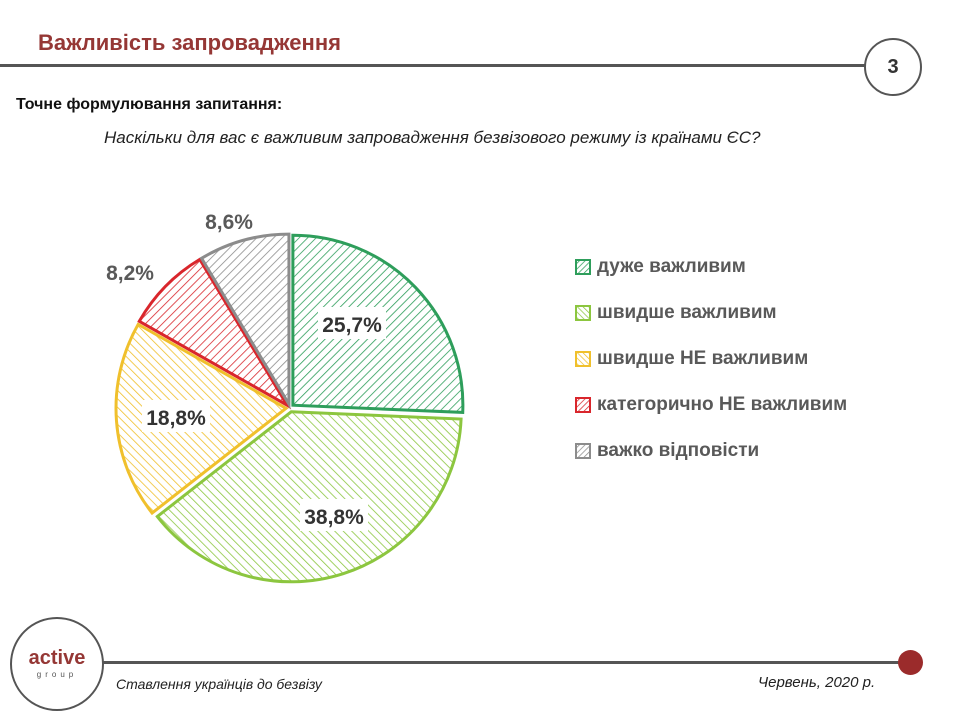 This screenshot has width=958, height=718. I want to click on legend-label: категорично НЕ важливим, so click(722, 404).